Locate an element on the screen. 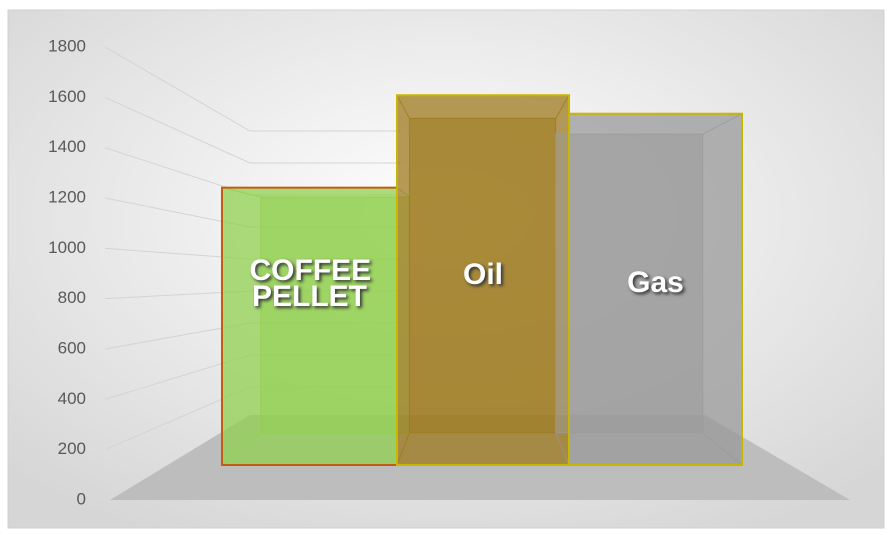 This screenshot has height=535, width=891. y-tick-label: 400 is located at coordinates (72, 398).